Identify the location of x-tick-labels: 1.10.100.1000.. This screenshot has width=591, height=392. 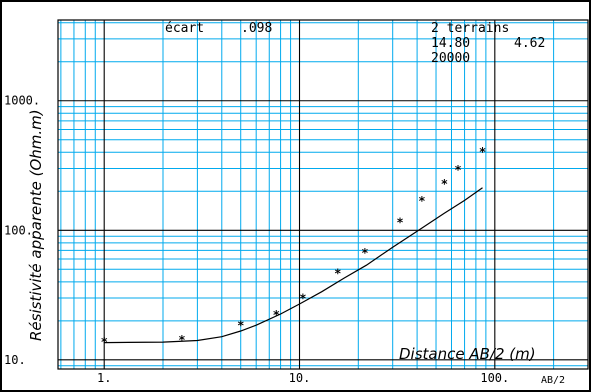
(303, 378).